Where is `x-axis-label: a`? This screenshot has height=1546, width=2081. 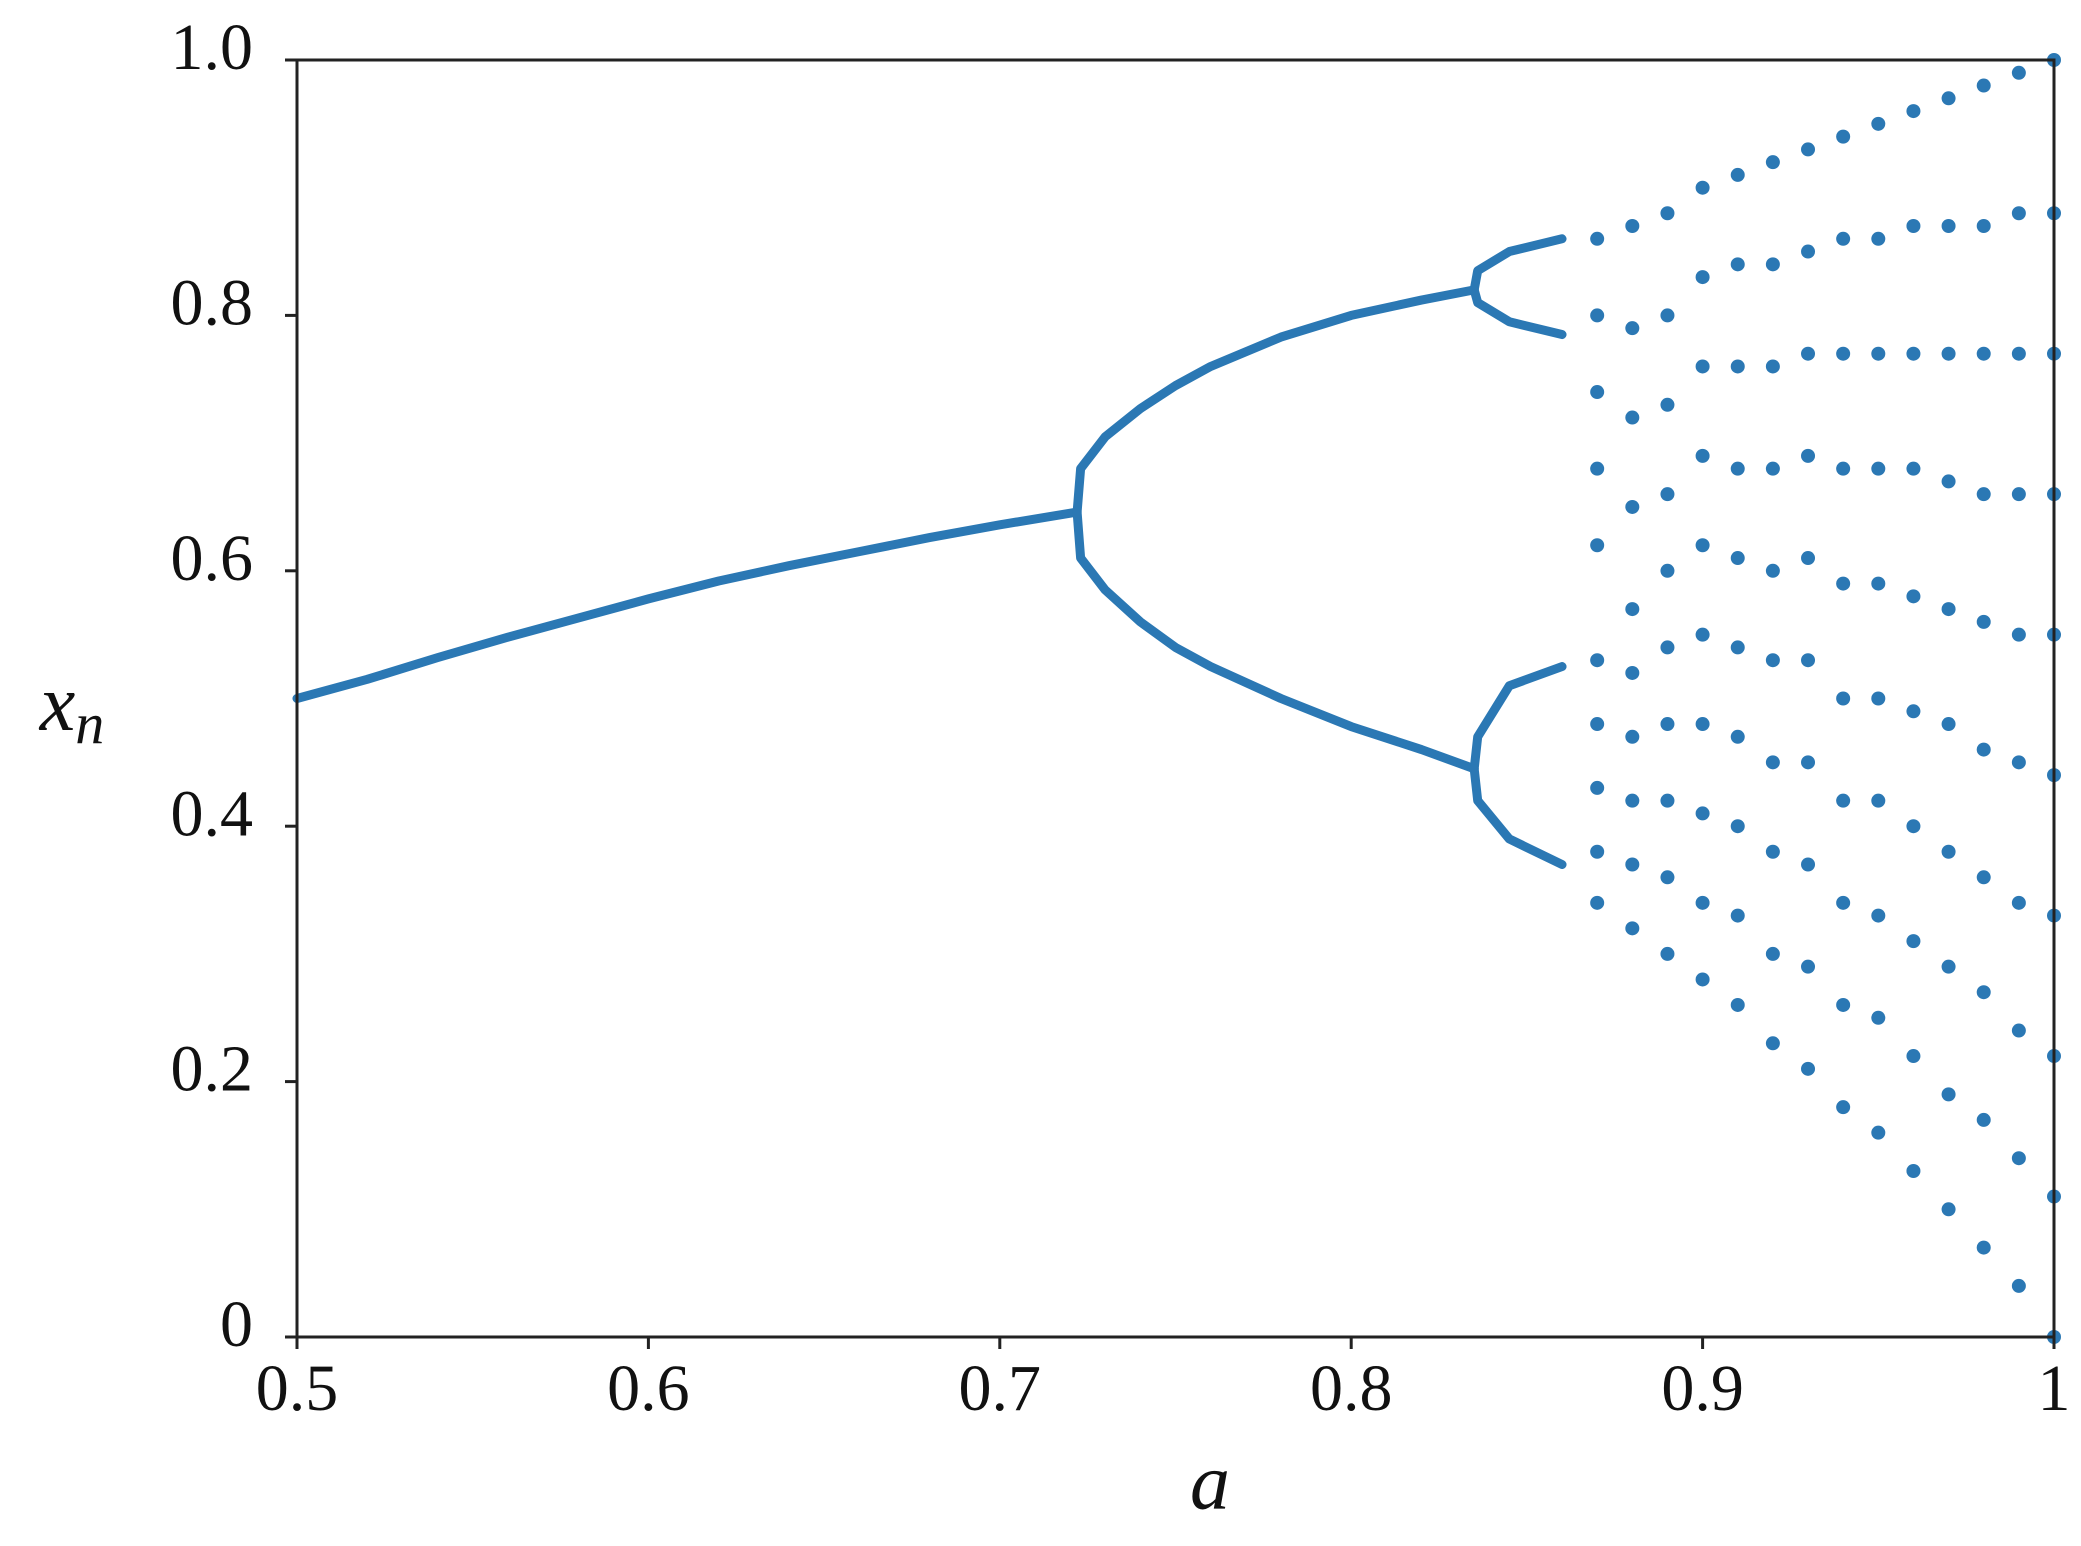
x-axis-label: a is located at coordinates (1210, 1482).